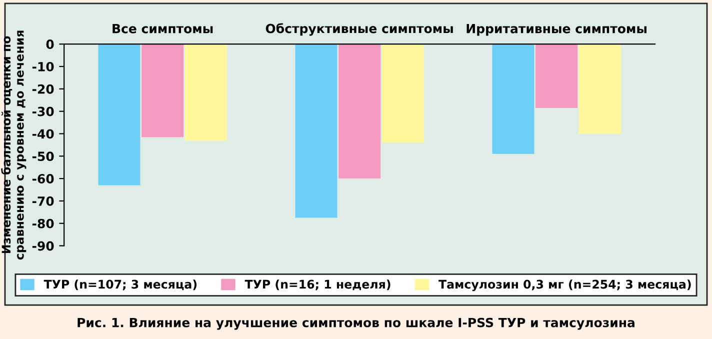 Image resolution: width=712 pixels, height=339 pixels. Describe the element at coordinates (162, 29) in the screenshot. I see `x-tick-label: Все симптомы` at that location.